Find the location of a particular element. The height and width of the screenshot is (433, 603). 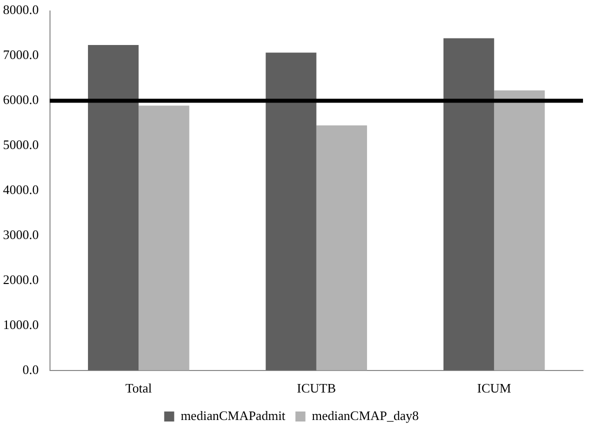

x-tick-label: Total is located at coordinates (138, 388).